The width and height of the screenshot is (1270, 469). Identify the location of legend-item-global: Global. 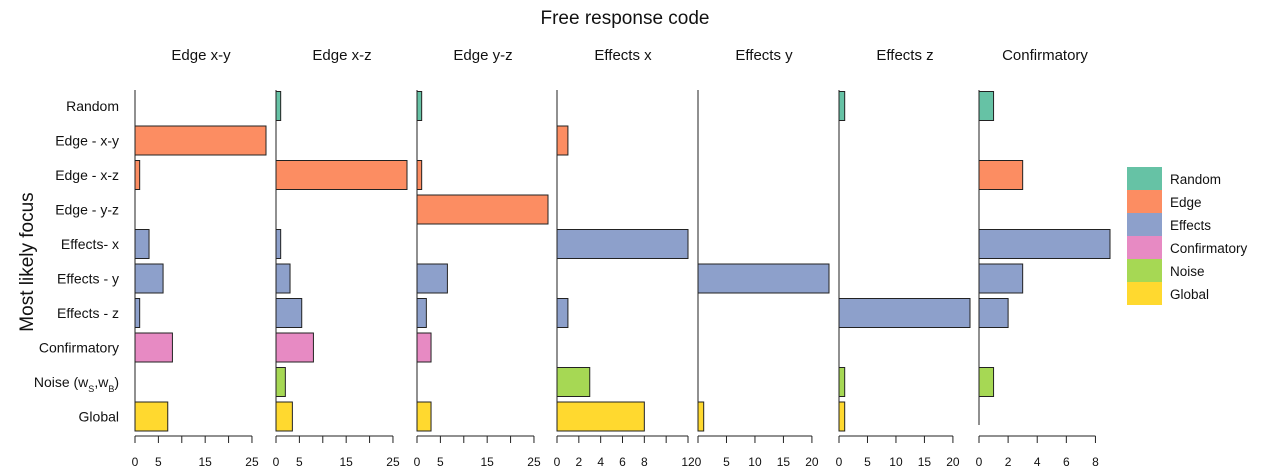
(1168, 293).